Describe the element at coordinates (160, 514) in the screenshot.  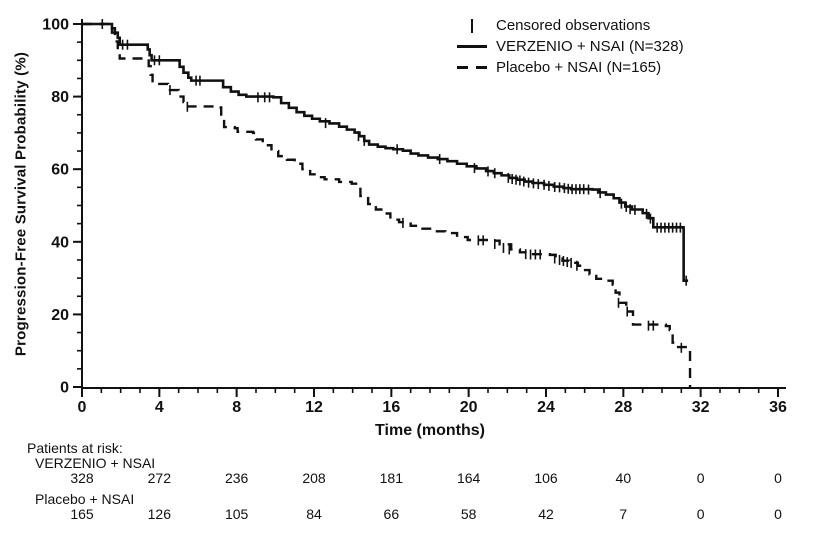
I see `at-risk-count-placebo: 126` at that location.